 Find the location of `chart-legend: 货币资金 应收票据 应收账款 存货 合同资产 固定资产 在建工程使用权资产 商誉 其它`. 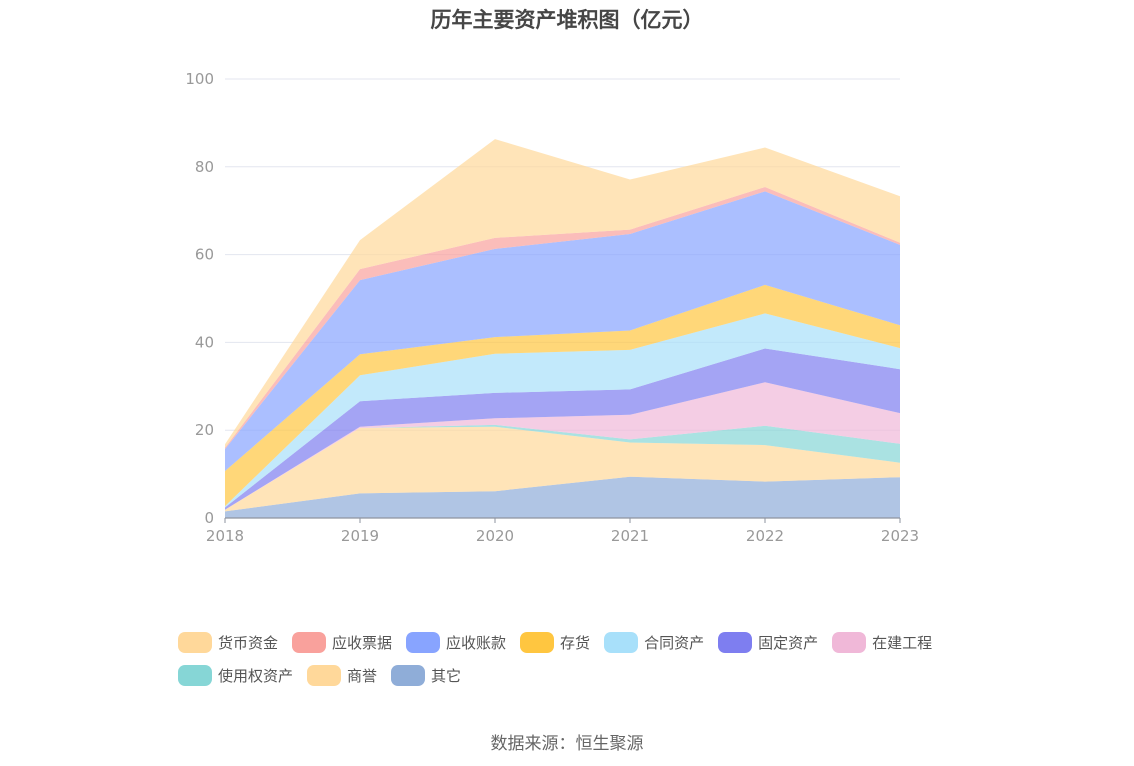

chart-legend: 货币资金 应收票据 应收账款 存货 合同资产 固定资产 在建工程使用权资产 商誉 其它 is located at coordinates (578, 659).